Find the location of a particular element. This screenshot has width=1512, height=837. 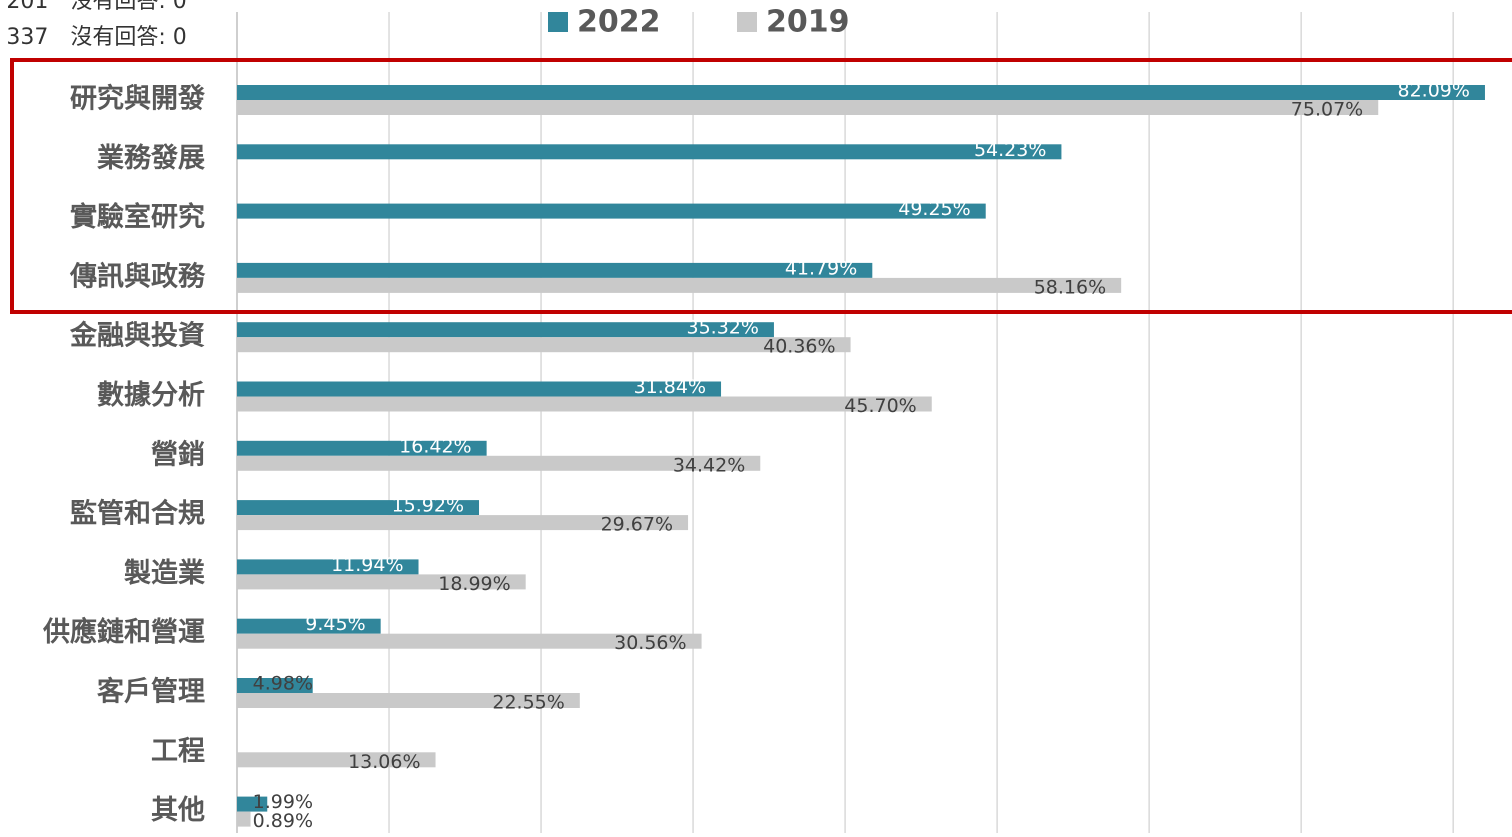

data-label: 34.42% is located at coordinates (709, 465).